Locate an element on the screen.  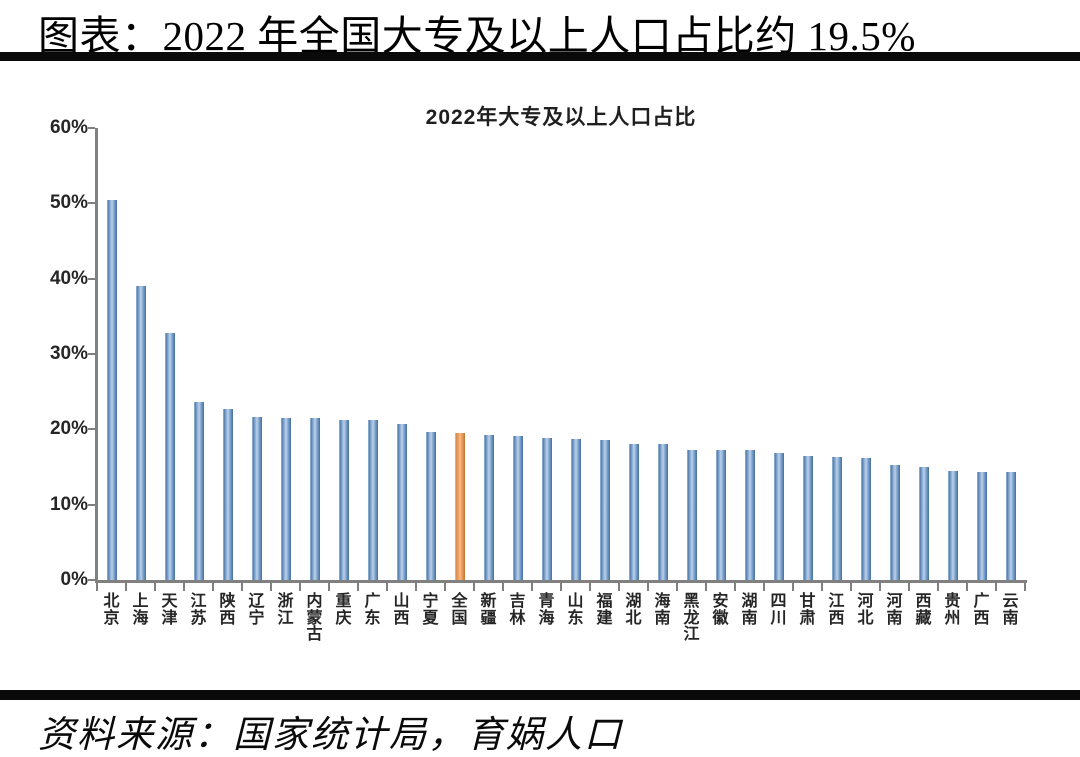
x-tick-label: 山 东 is located at coordinates (575, 610).